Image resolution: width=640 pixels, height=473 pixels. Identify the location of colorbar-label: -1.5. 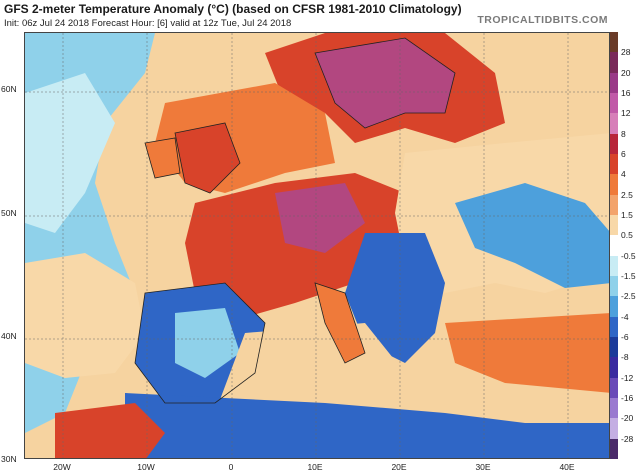
(628, 276).